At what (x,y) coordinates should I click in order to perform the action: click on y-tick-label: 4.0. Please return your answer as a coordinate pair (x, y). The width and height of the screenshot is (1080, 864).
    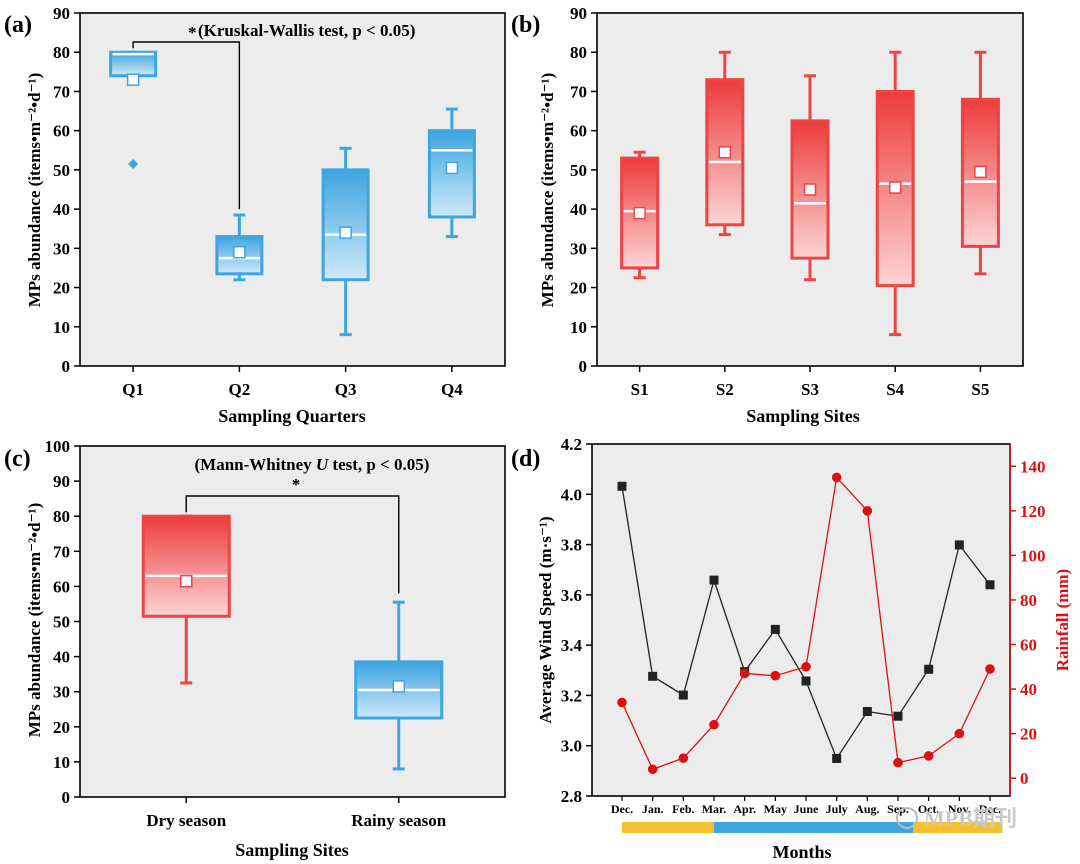
    Looking at the image, I should click on (571, 494).